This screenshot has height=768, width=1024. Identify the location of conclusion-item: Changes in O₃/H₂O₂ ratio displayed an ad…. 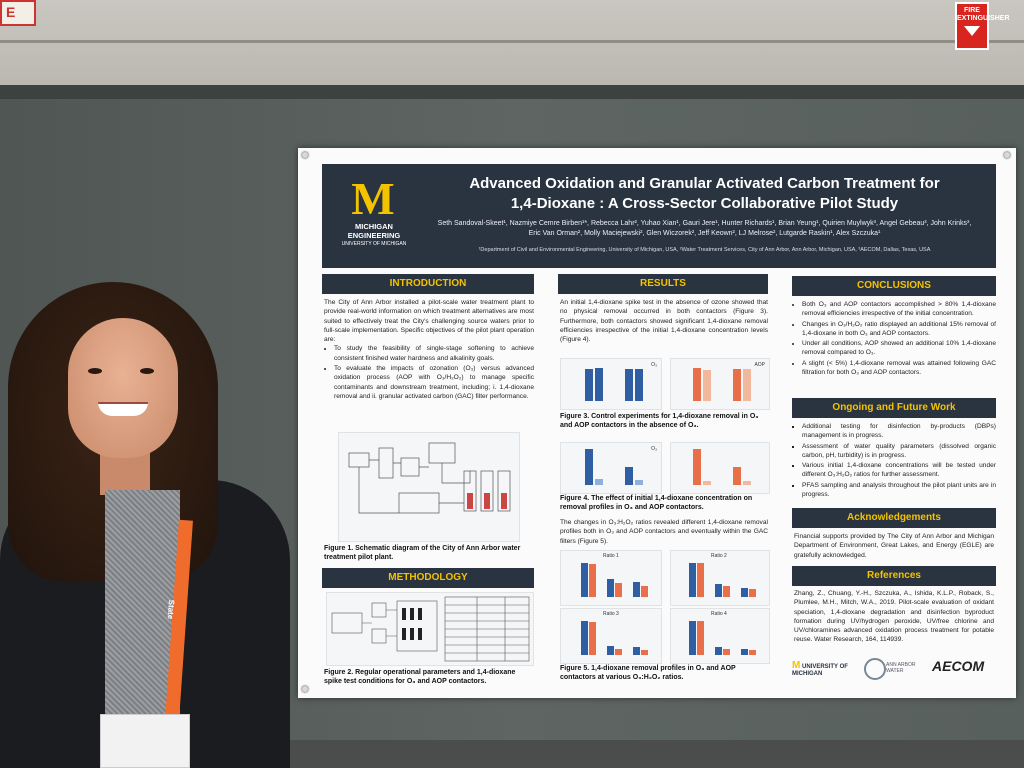
(899, 329).